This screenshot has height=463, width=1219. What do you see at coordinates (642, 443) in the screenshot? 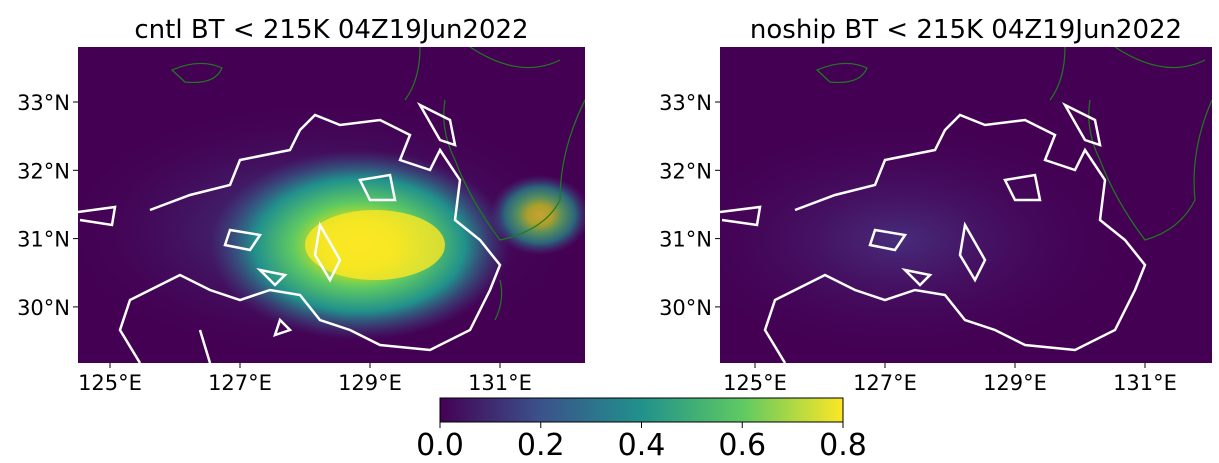
I see `colorbar-tick-label: 0.4` at bounding box center [642, 443].